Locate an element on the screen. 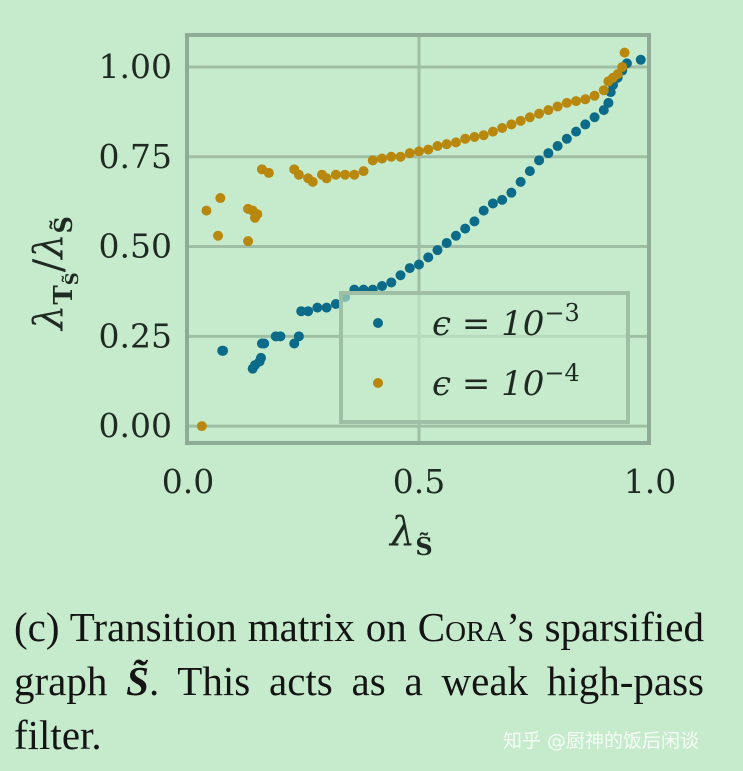 The height and width of the screenshot is (771, 743). y-tick-label: 0.25 is located at coordinates (135, 335).